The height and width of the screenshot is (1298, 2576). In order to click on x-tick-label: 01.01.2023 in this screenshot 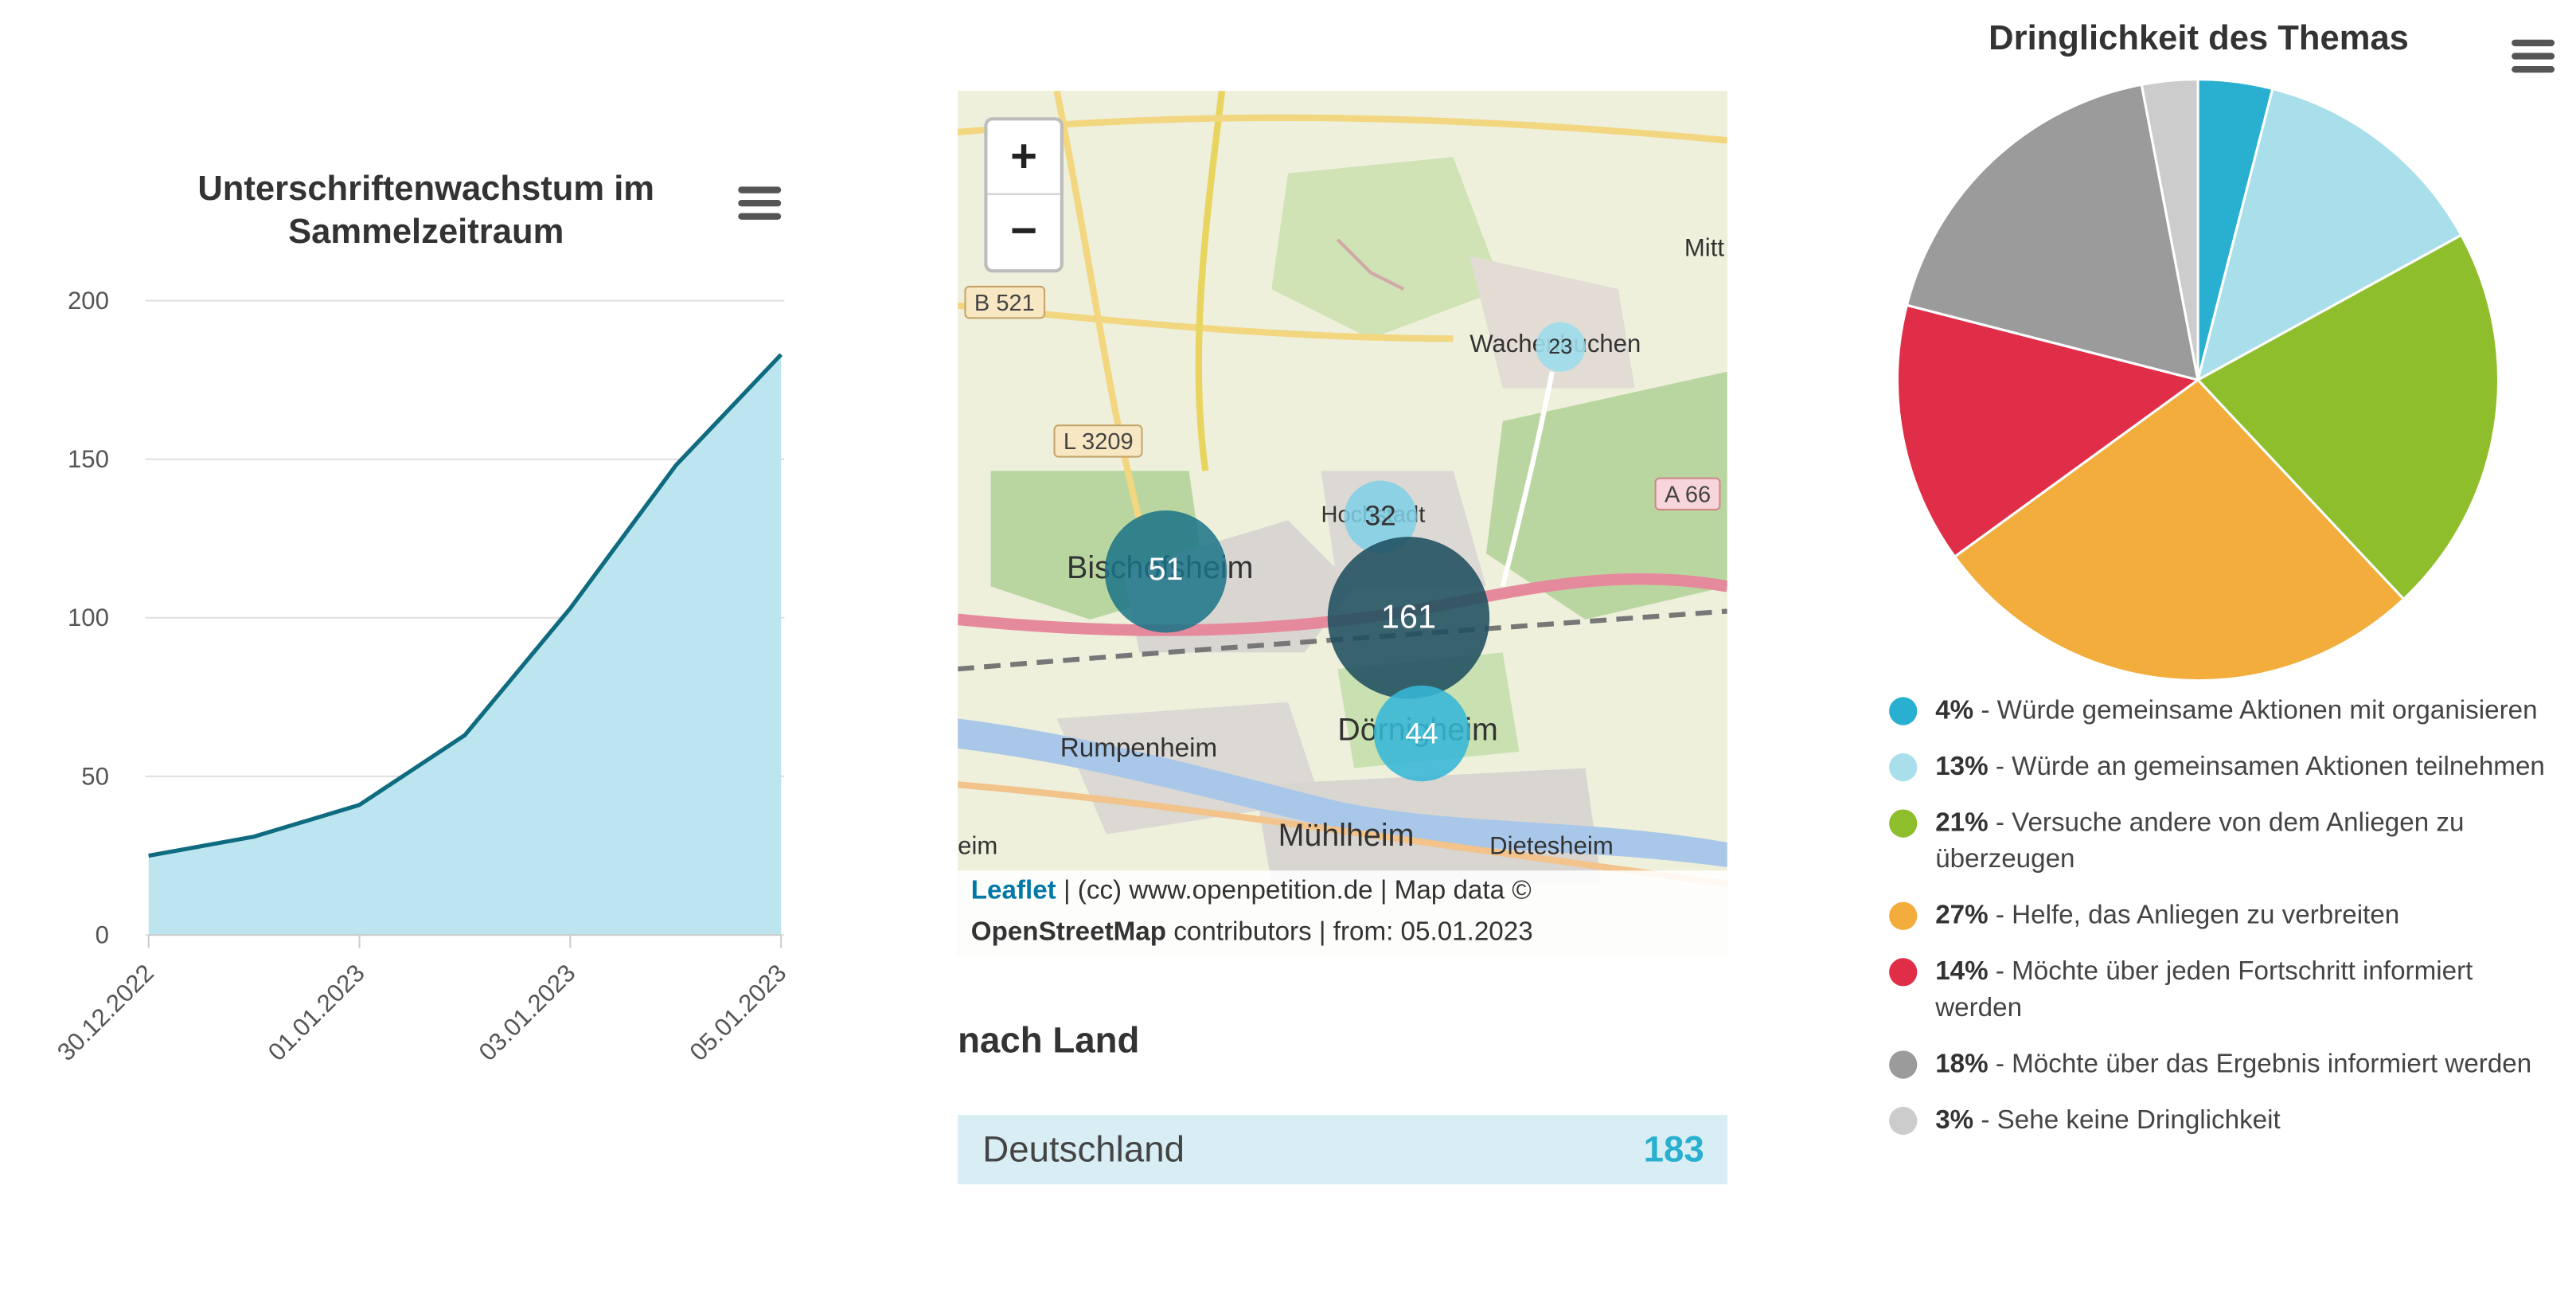, I will do `click(316, 1012)`.